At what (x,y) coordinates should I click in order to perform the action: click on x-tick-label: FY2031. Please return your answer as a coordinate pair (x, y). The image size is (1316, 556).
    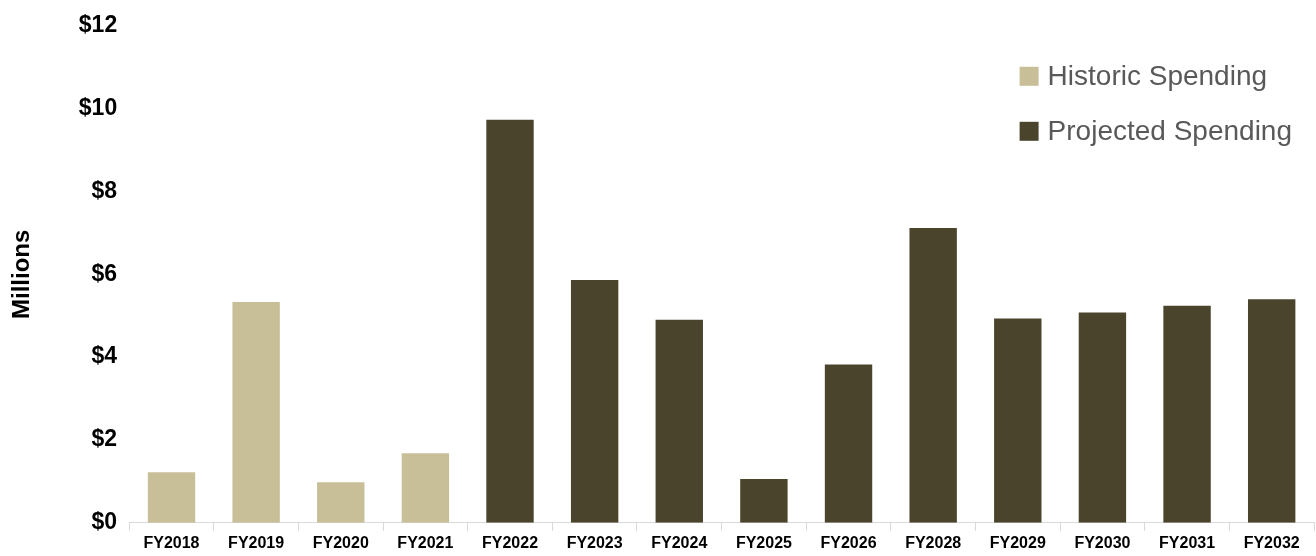
    Looking at the image, I should click on (1187, 542).